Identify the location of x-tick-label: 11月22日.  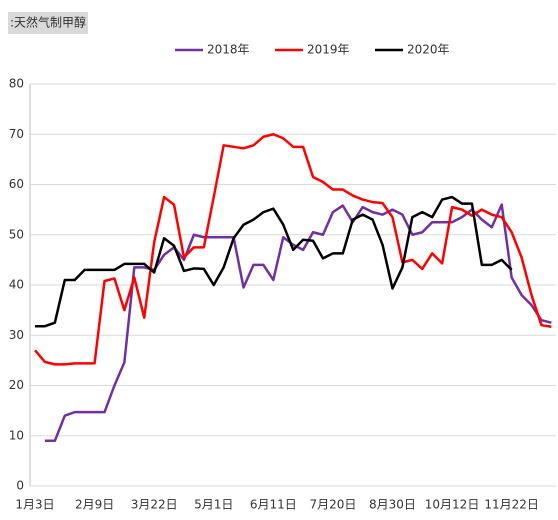
(511, 505).